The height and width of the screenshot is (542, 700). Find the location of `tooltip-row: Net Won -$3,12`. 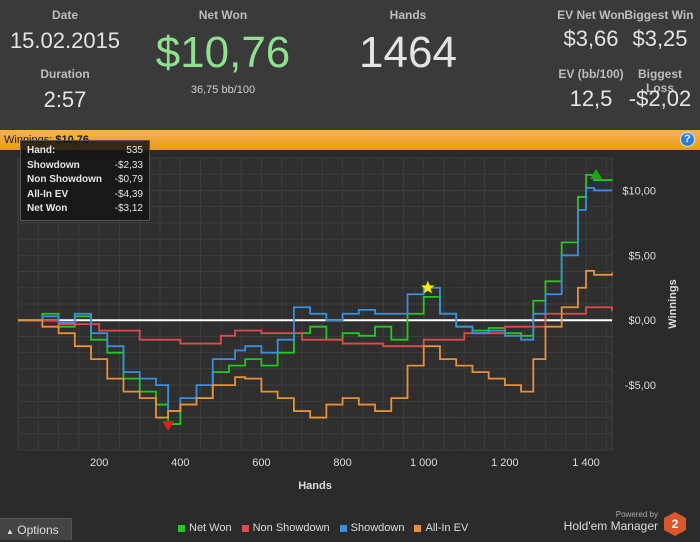

tooltip-row: Net Won -$3,12 is located at coordinates (85, 209).